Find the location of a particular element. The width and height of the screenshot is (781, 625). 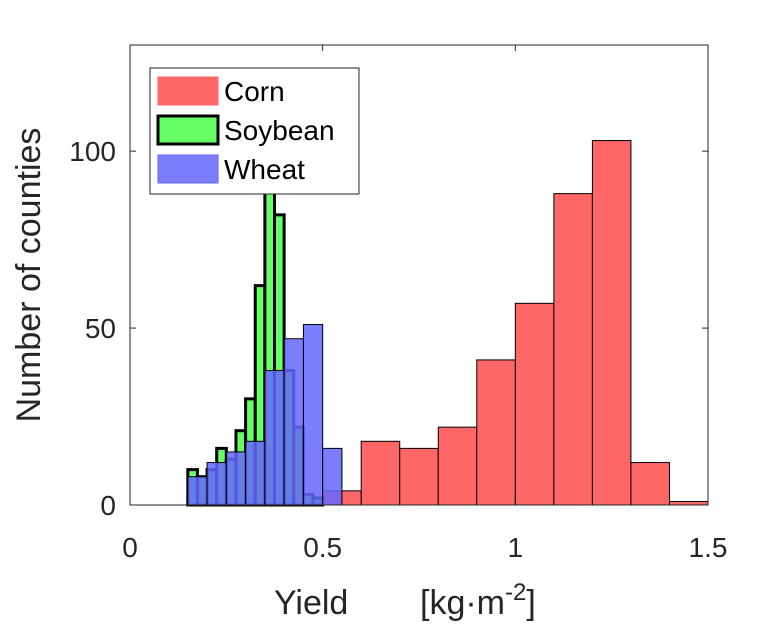

x-tick-label: 1.5 is located at coordinates (708, 547).